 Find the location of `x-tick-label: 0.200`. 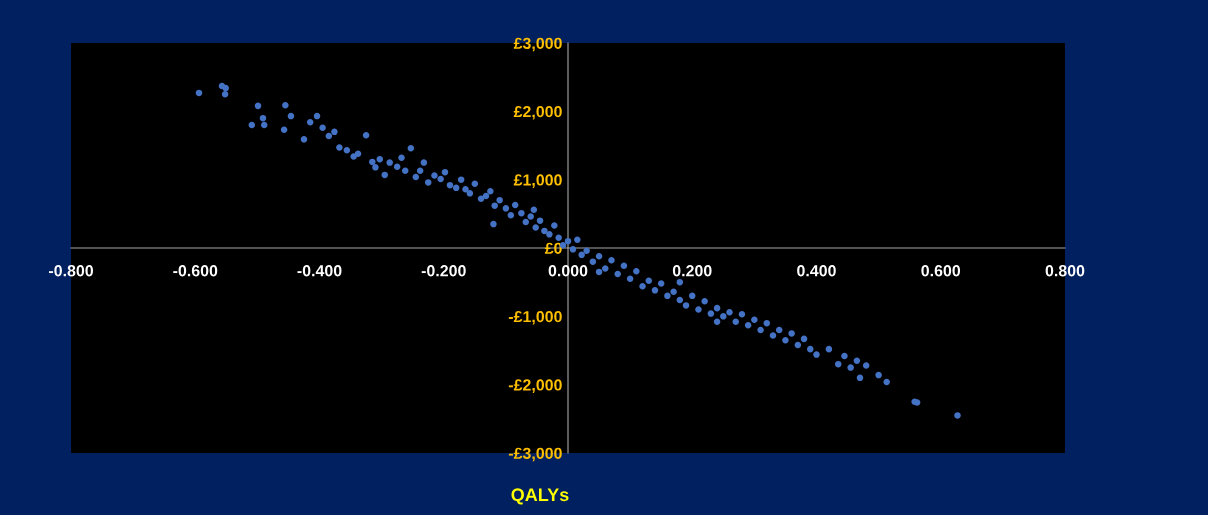

x-tick-label: 0.200 is located at coordinates (692, 271).